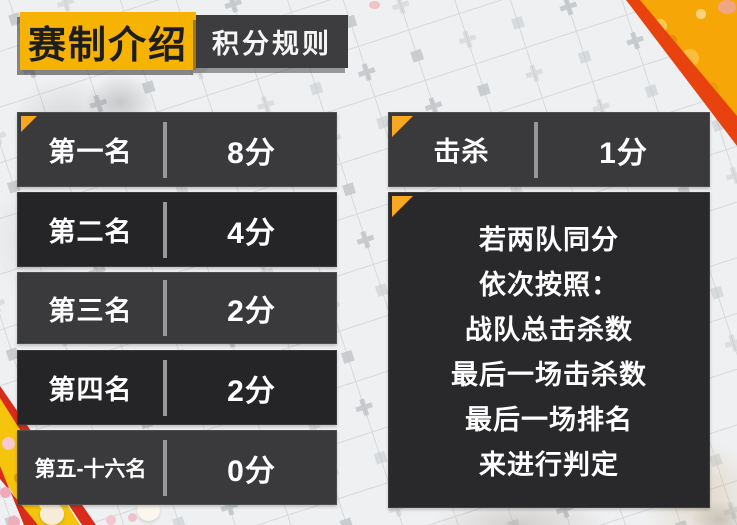  I want to click on page-title: 赛制介绍, so click(108, 41).